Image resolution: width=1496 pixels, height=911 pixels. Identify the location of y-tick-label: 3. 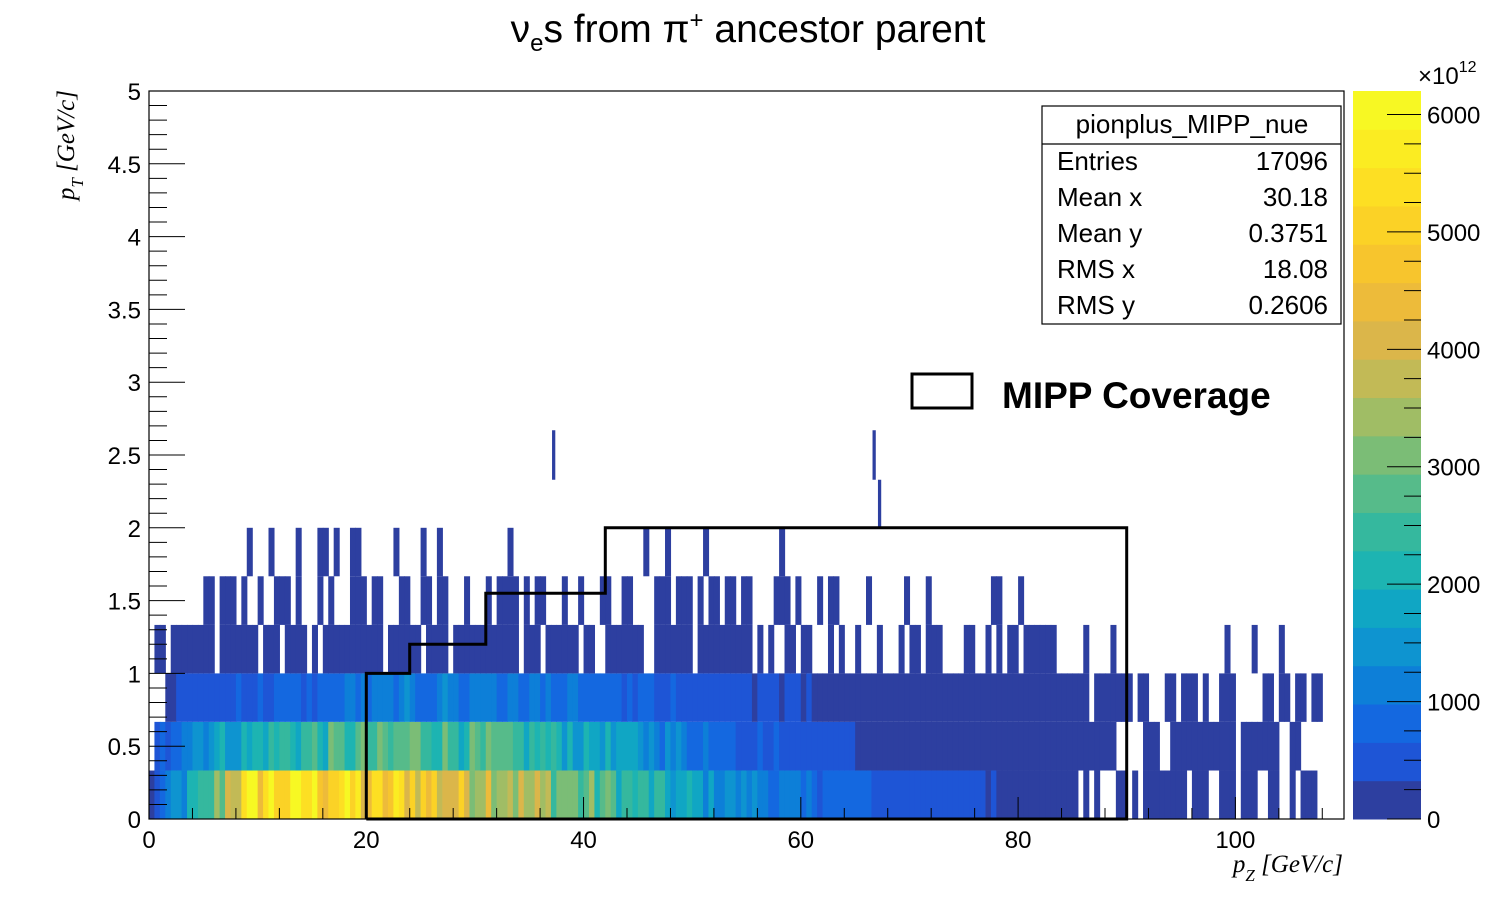
(134, 383).